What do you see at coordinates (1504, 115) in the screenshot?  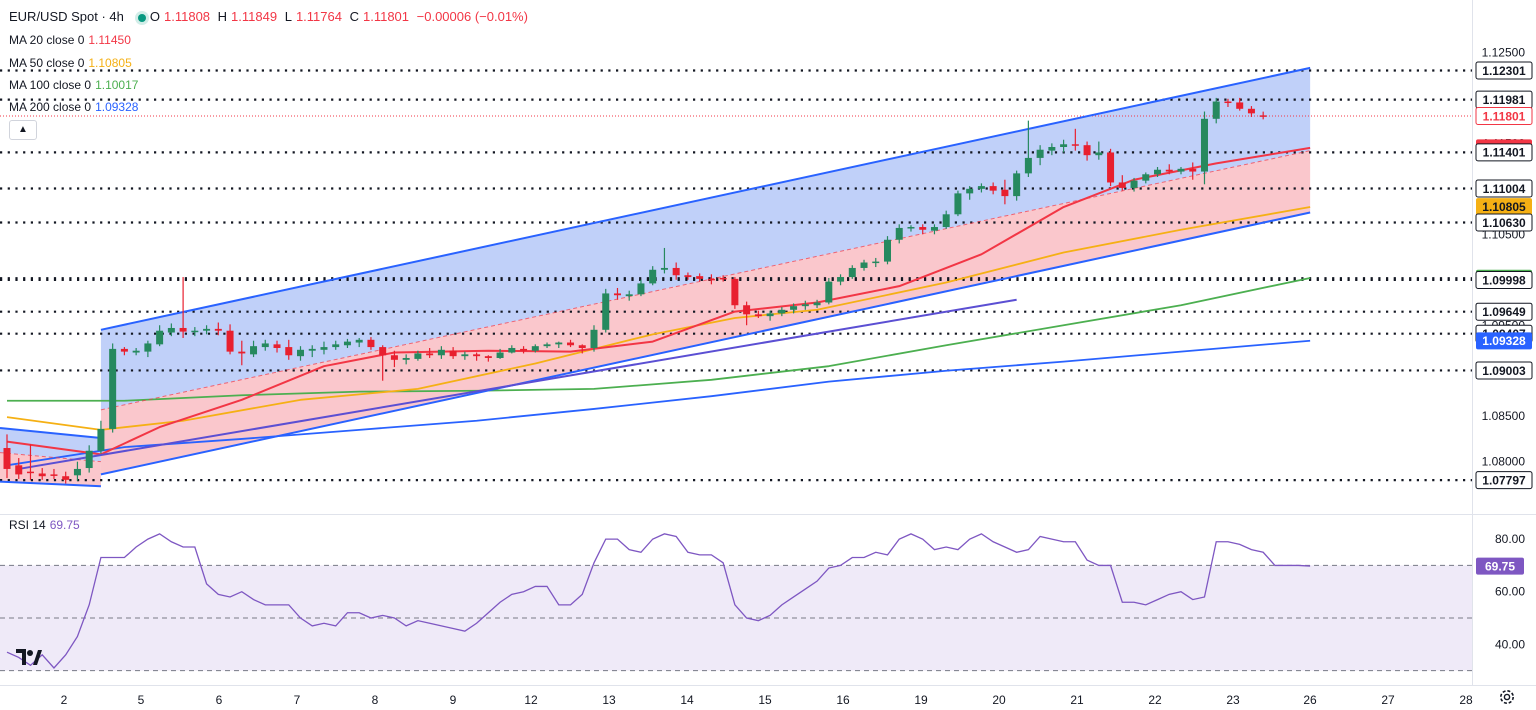 I see `price-label-last: 1.11801` at bounding box center [1504, 115].